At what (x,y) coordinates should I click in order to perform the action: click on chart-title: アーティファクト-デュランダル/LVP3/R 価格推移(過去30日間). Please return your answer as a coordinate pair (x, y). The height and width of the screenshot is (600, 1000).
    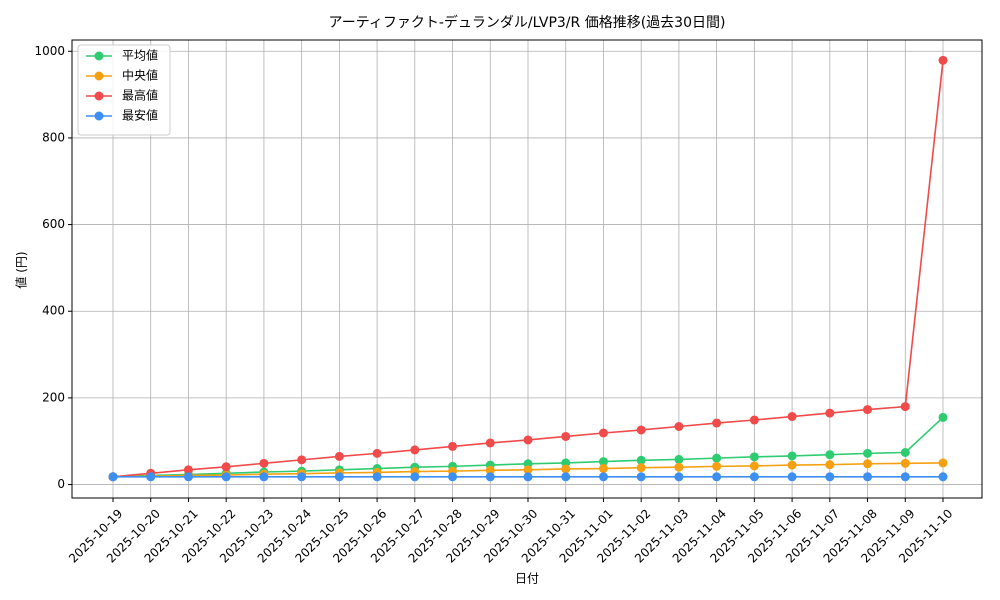
    Looking at the image, I should click on (527, 22).